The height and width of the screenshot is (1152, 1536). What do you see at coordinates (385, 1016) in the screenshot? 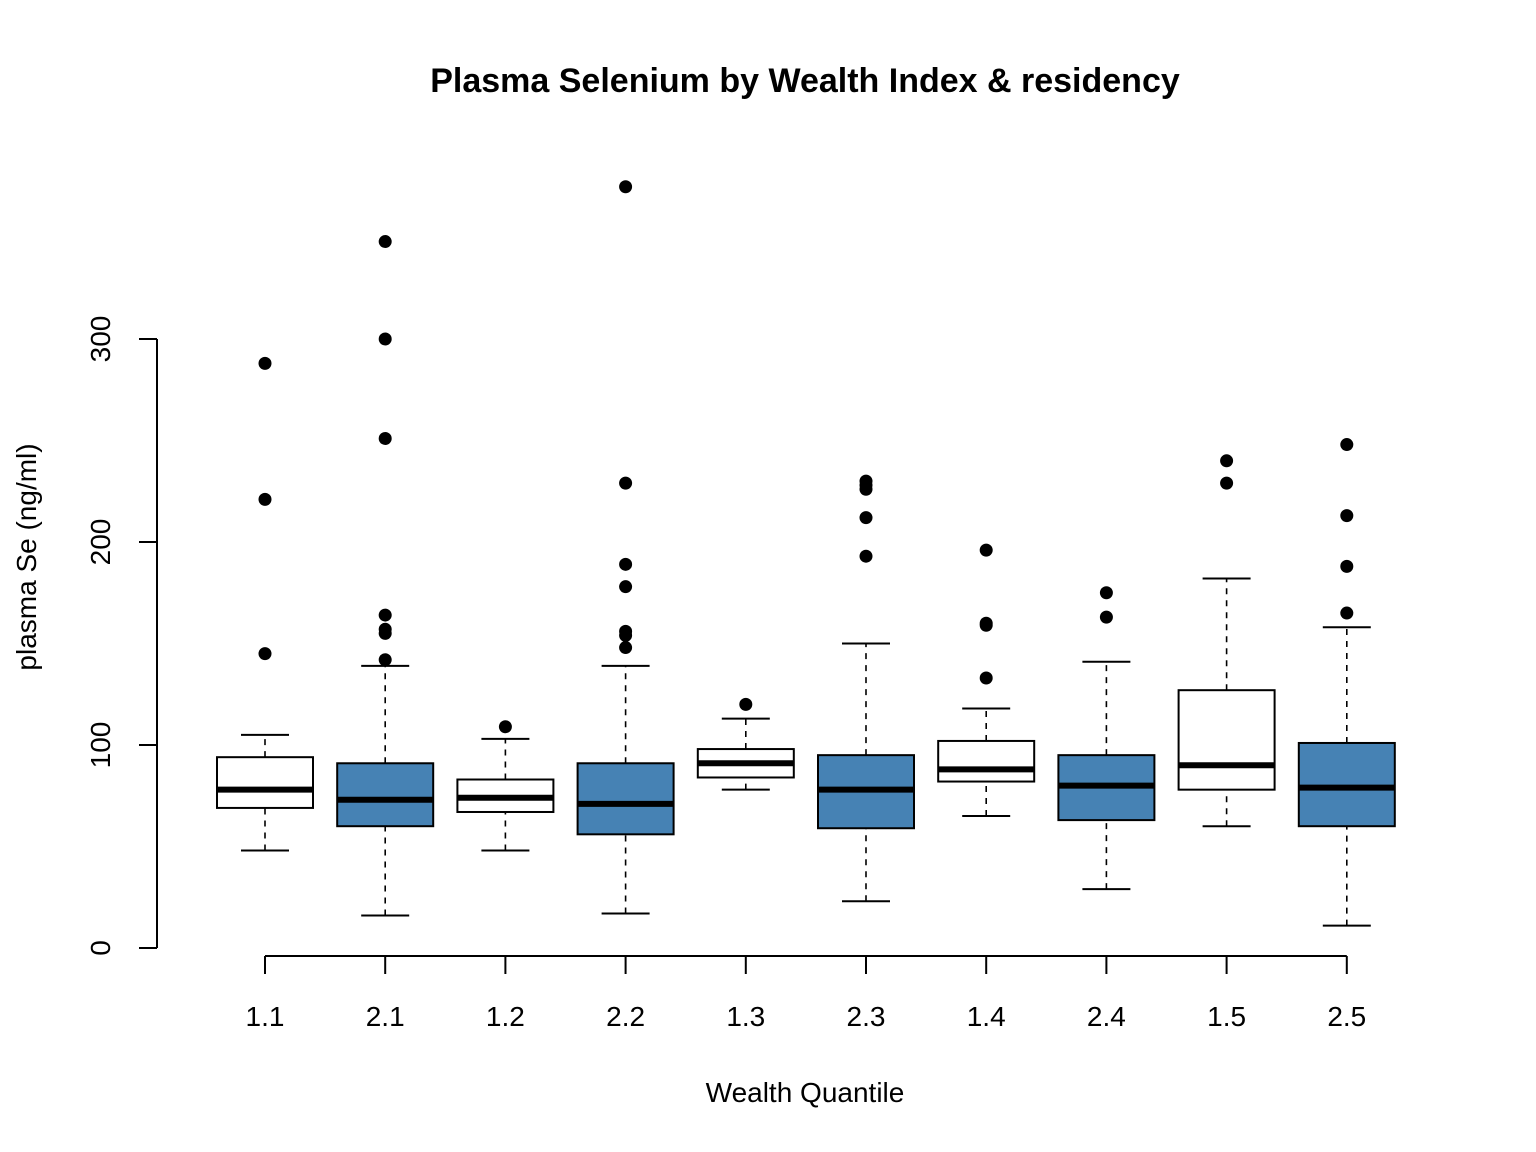
I see `x-tick-label: 2.1` at bounding box center [385, 1016].